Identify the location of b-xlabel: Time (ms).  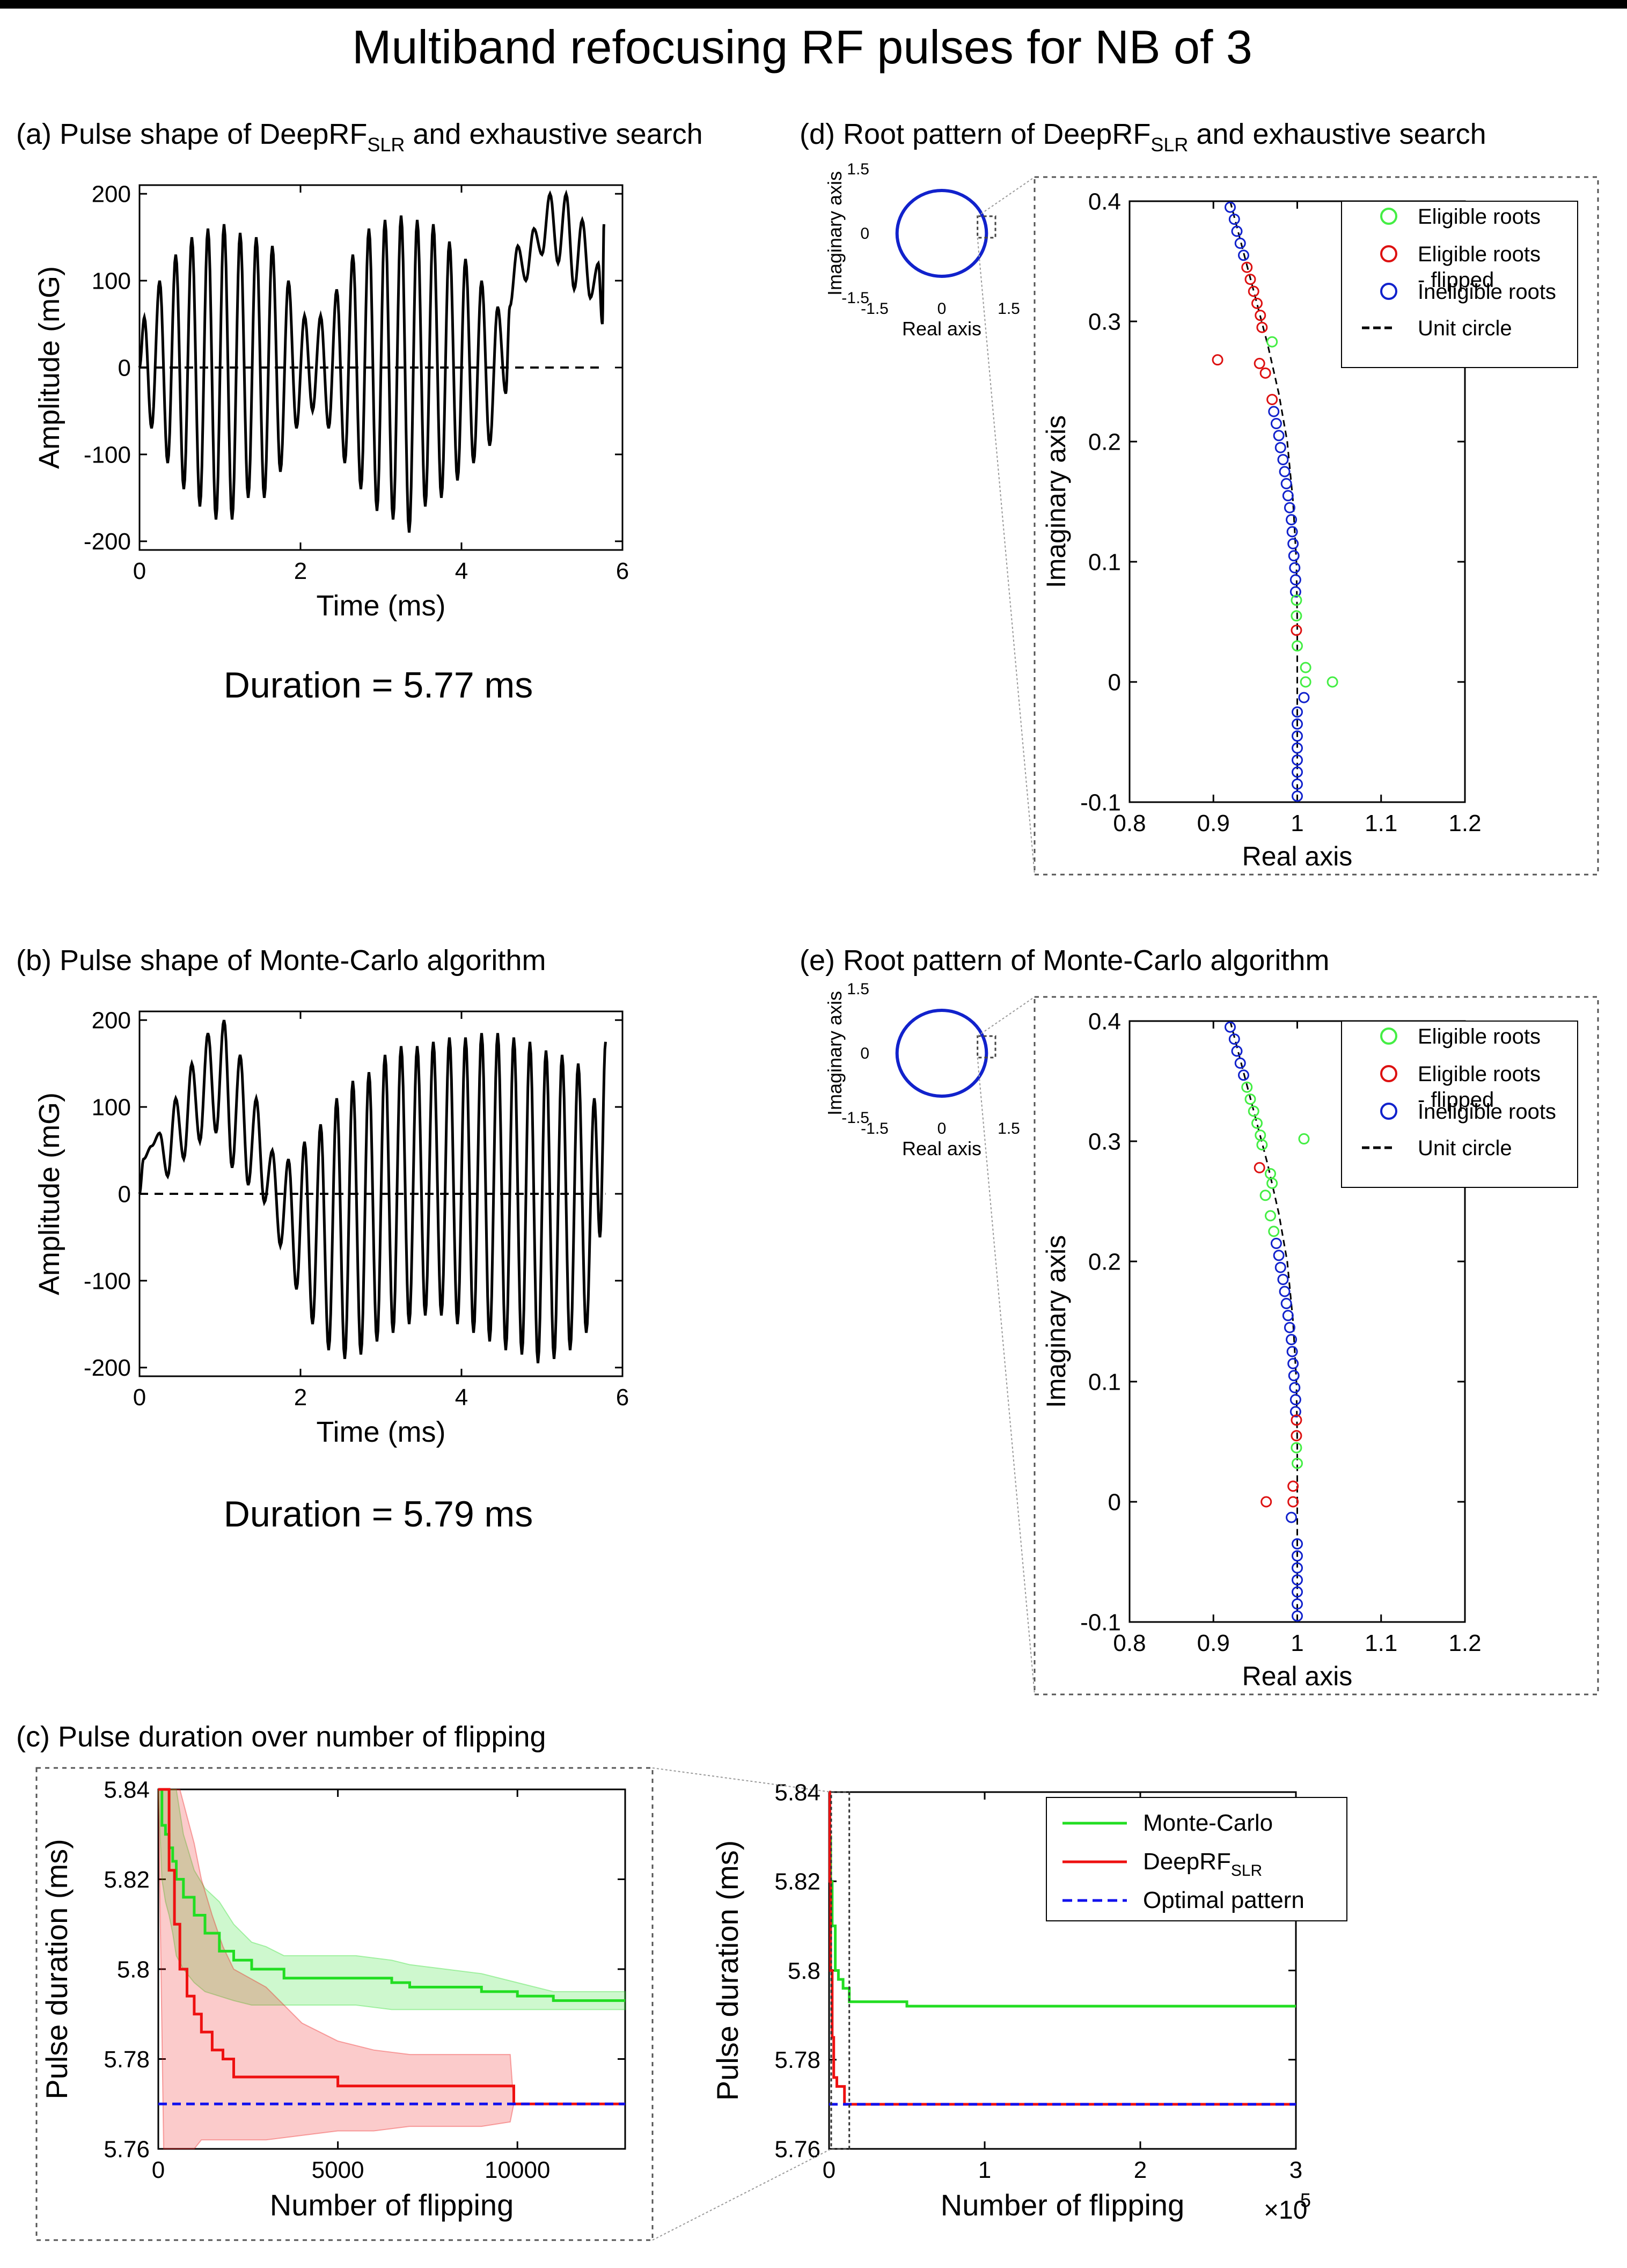
(382, 1432).